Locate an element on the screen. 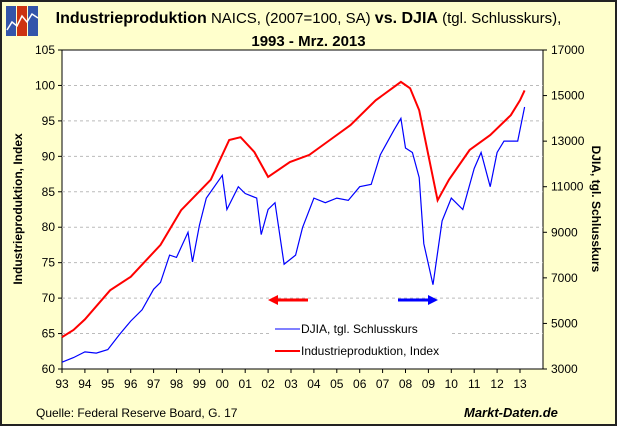 The width and height of the screenshot is (617, 426). y-right-tick-label: 5000 is located at coordinates (564, 323).